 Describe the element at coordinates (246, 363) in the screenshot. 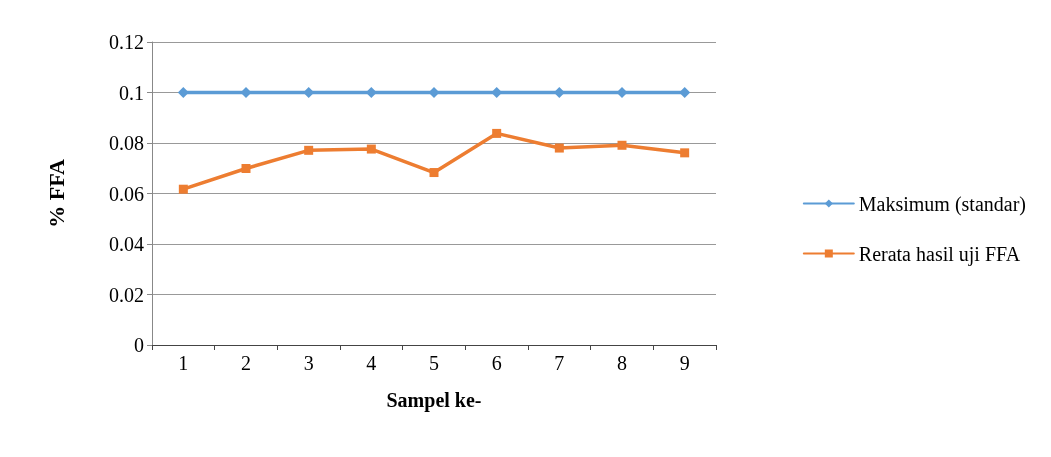

I see `x-tick-label: 2` at that location.